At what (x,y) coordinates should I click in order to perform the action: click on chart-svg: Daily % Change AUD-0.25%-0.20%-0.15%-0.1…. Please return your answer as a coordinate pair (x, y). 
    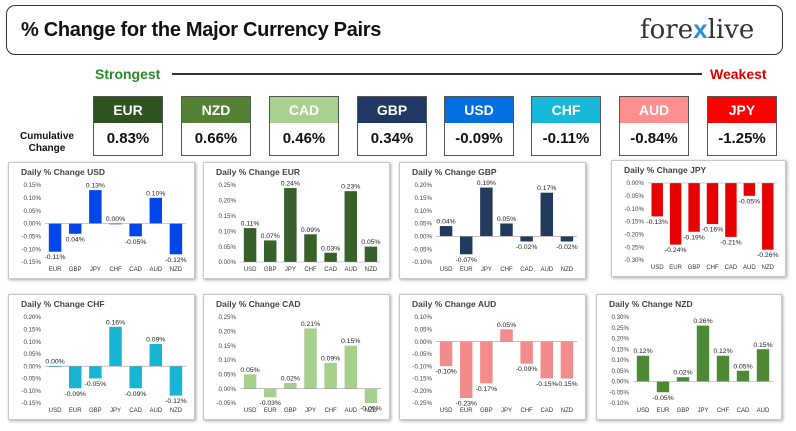
    Looking at the image, I should click on (495, 356).